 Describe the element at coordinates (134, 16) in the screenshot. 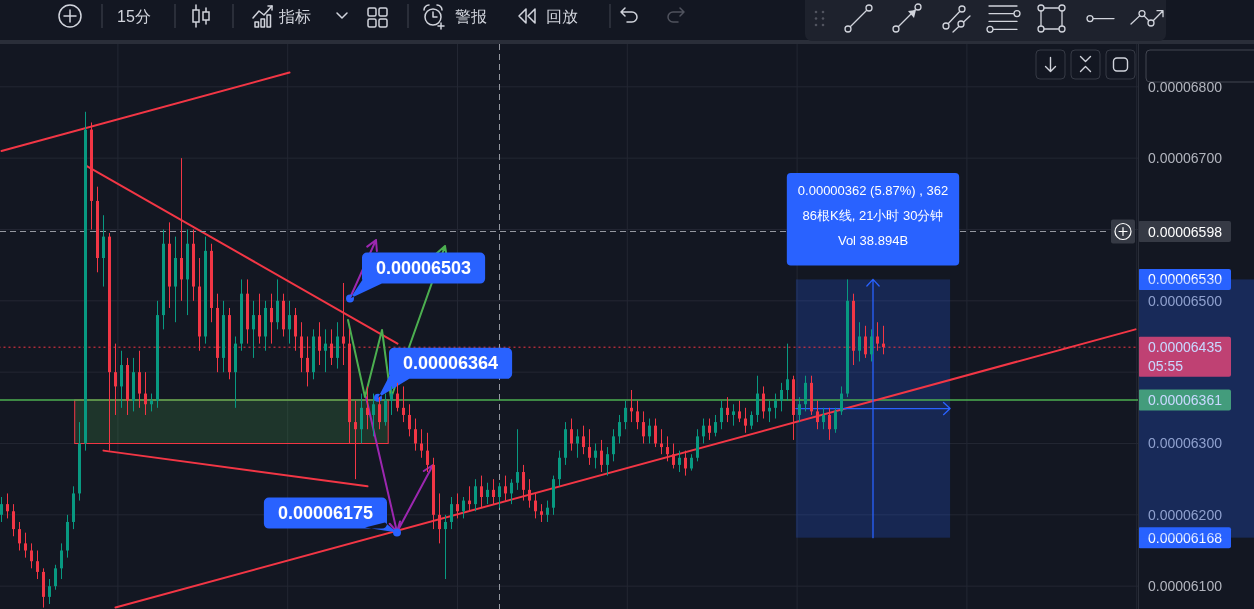

I see `text: 15分` at that location.